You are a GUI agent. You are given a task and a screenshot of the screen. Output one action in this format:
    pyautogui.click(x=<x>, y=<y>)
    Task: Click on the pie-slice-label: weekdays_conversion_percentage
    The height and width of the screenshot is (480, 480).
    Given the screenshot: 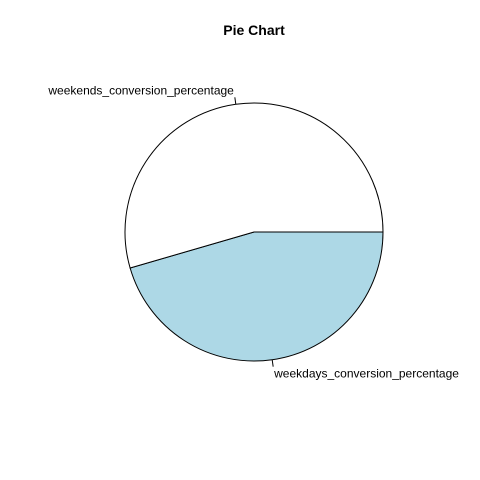 What is the action you would take?
    pyautogui.click(x=366, y=374)
    